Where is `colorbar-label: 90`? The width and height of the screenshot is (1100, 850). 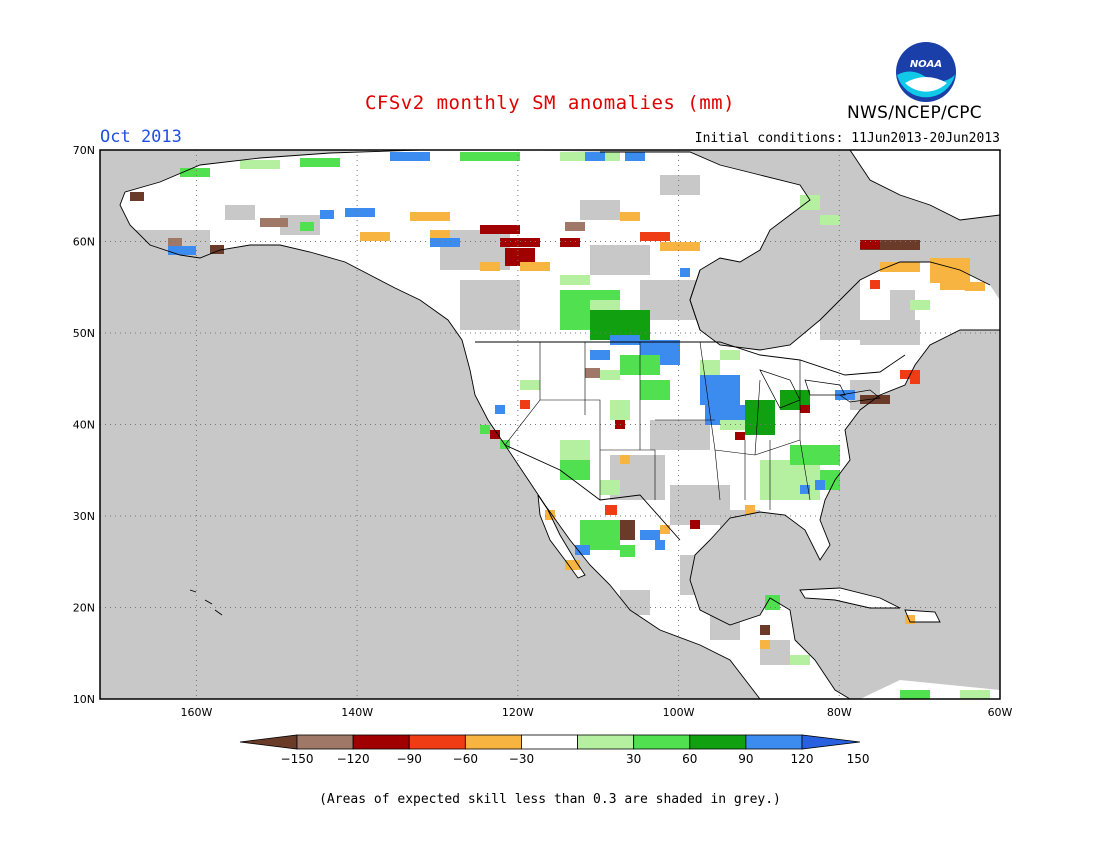
colorbar-label: 90 is located at coordinates (745, 759).